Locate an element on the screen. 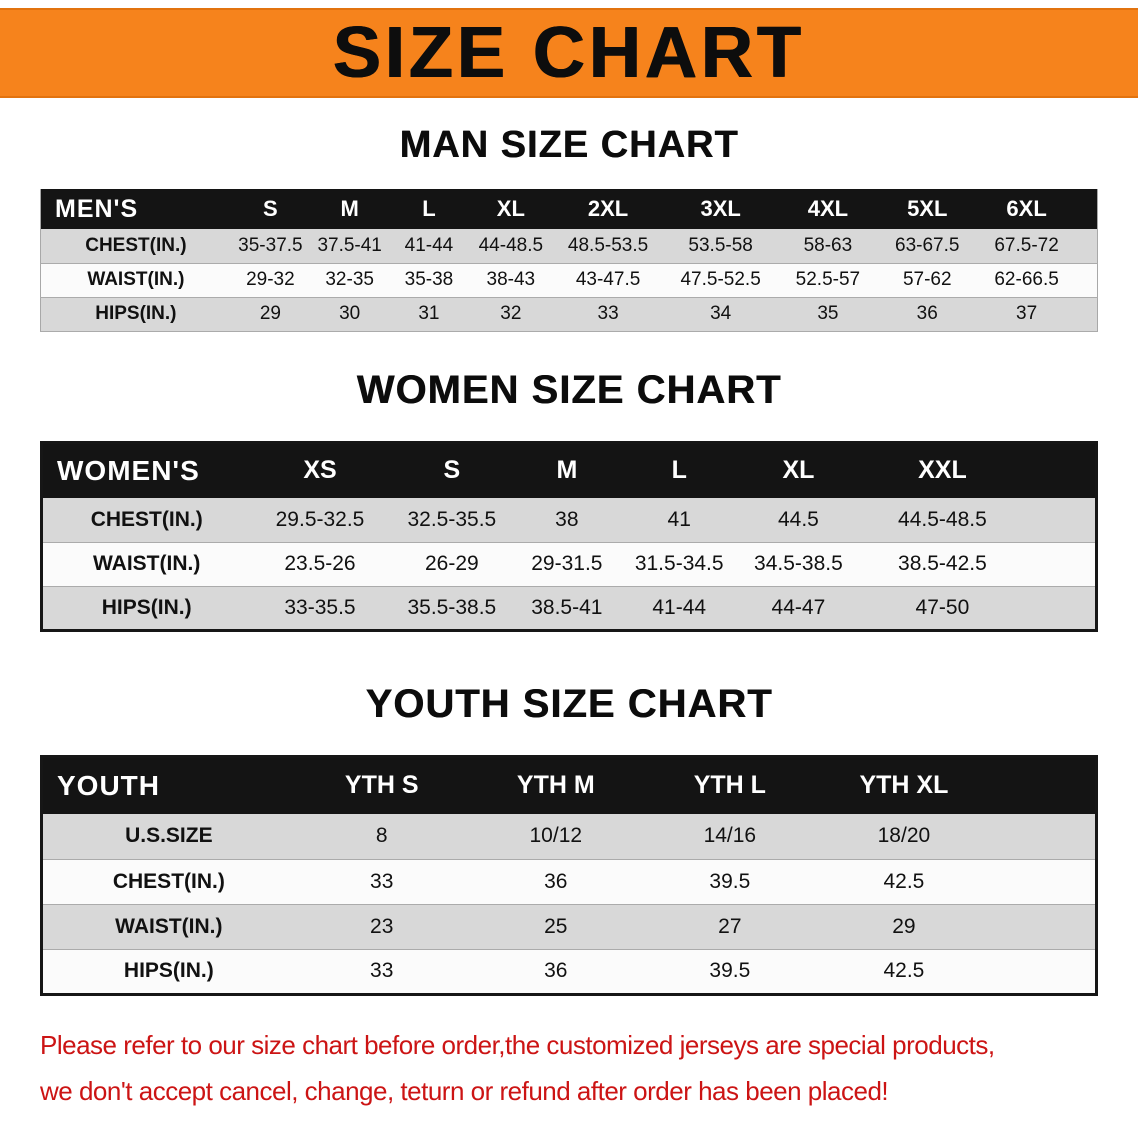 The height and width of the screenshot is (1132, 1138). page-title: SIZE CHART is located at coordinates (569, 53).